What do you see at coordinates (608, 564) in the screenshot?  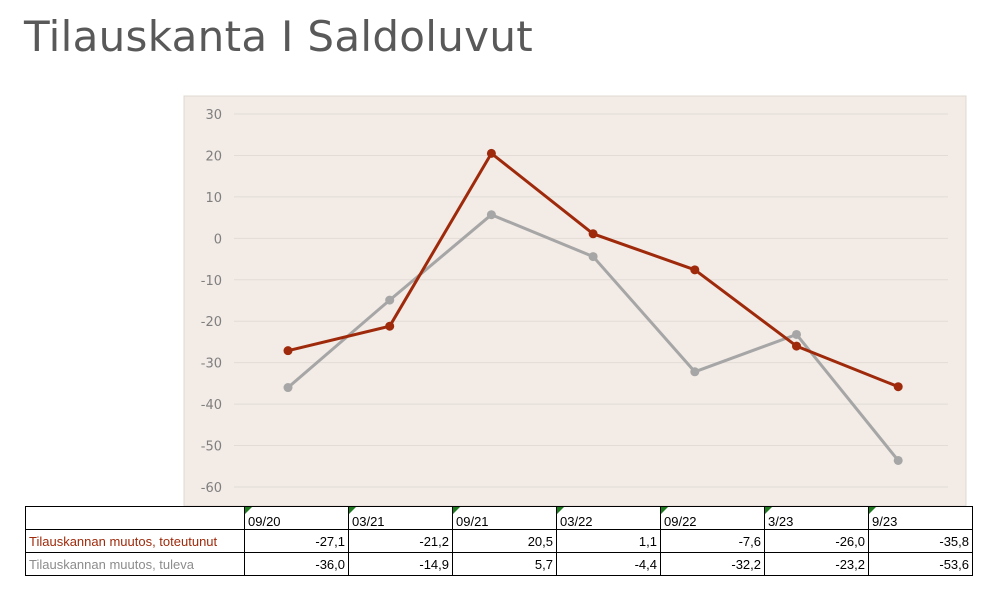 I see `table-cell: -4,4` at bounding box center [608, 564].